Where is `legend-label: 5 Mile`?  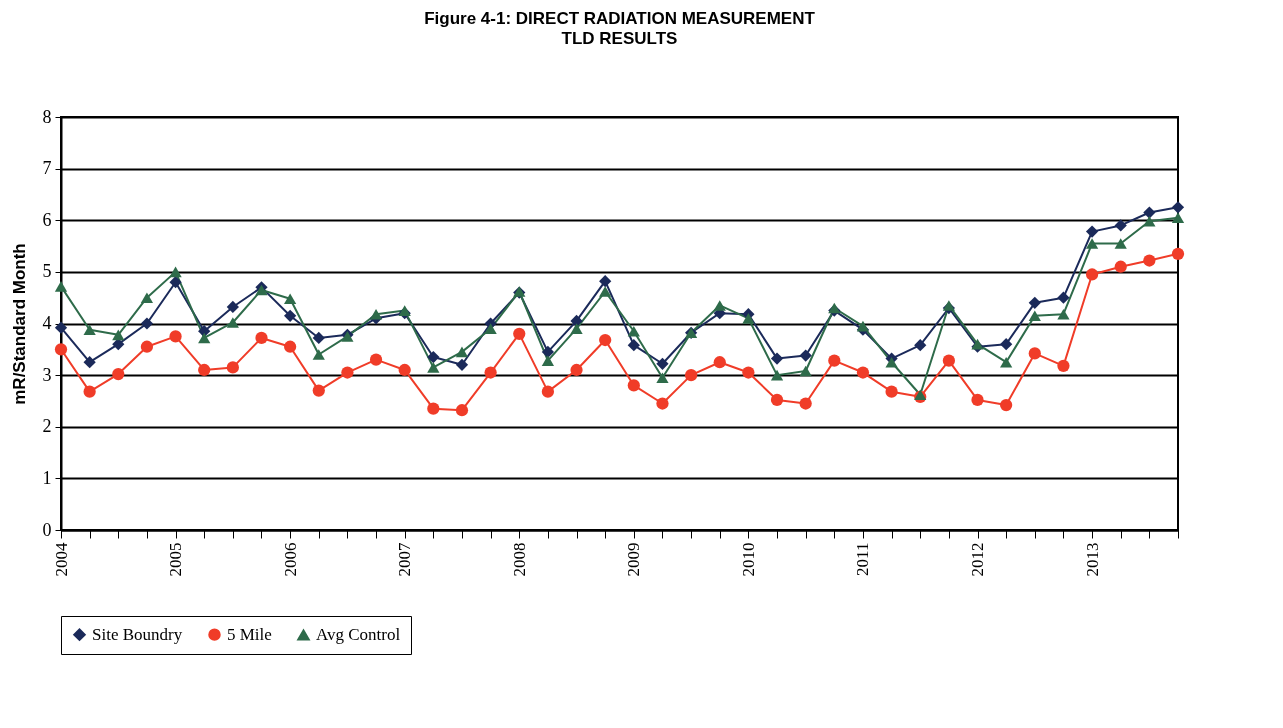 legend-label: 5 Mile is located at coordinates (249, 634).